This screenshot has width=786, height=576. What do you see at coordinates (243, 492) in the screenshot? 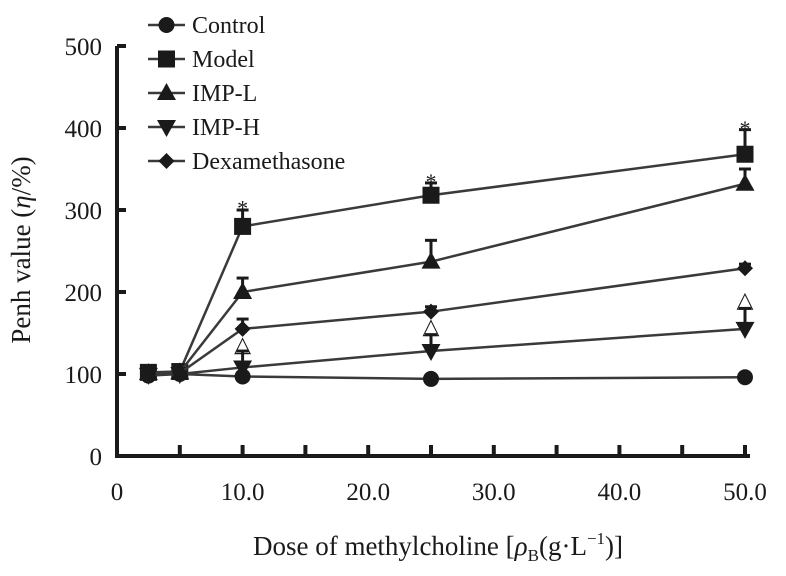
I see `x-tick-label: 10.0` at bounding box center [243, 492].